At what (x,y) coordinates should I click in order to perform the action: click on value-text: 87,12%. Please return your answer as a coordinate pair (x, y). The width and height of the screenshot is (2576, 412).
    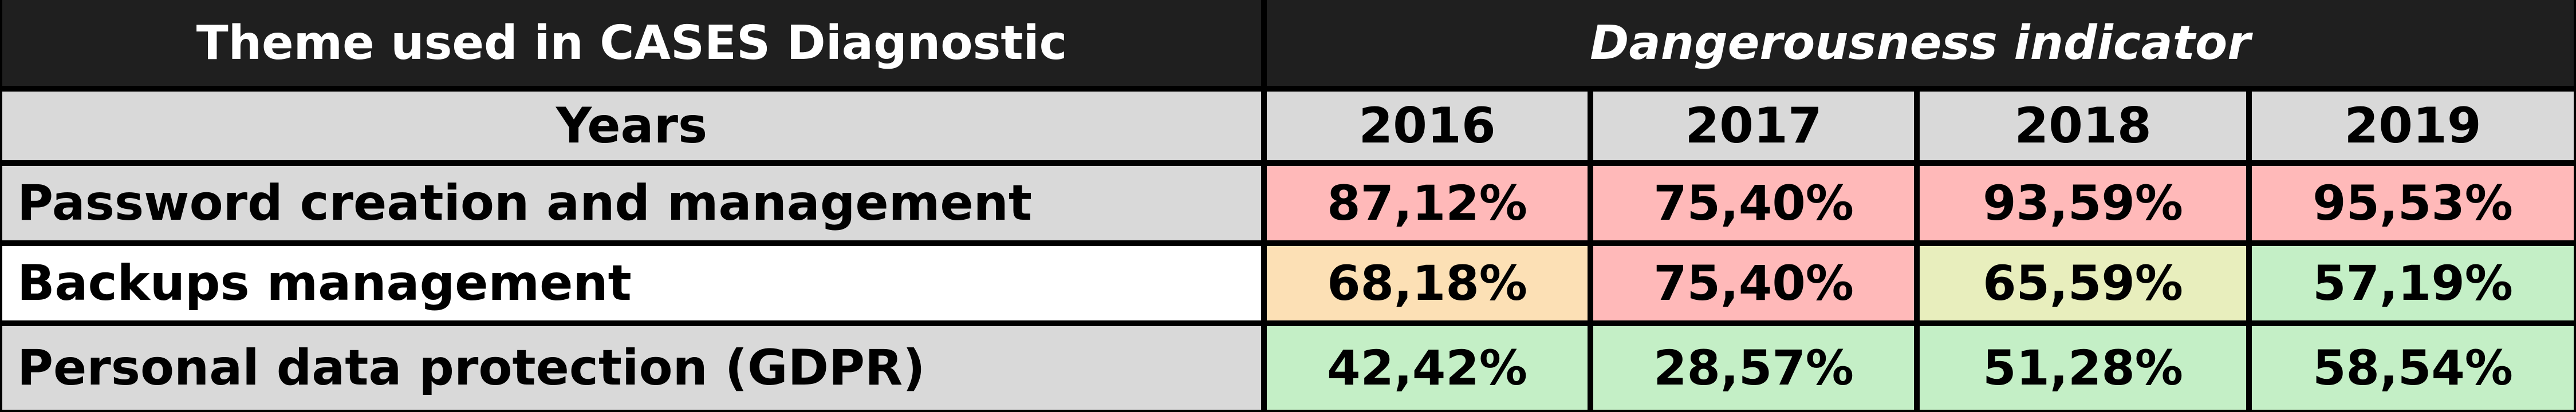
    Looking at the image, I should click on (1427, 203).